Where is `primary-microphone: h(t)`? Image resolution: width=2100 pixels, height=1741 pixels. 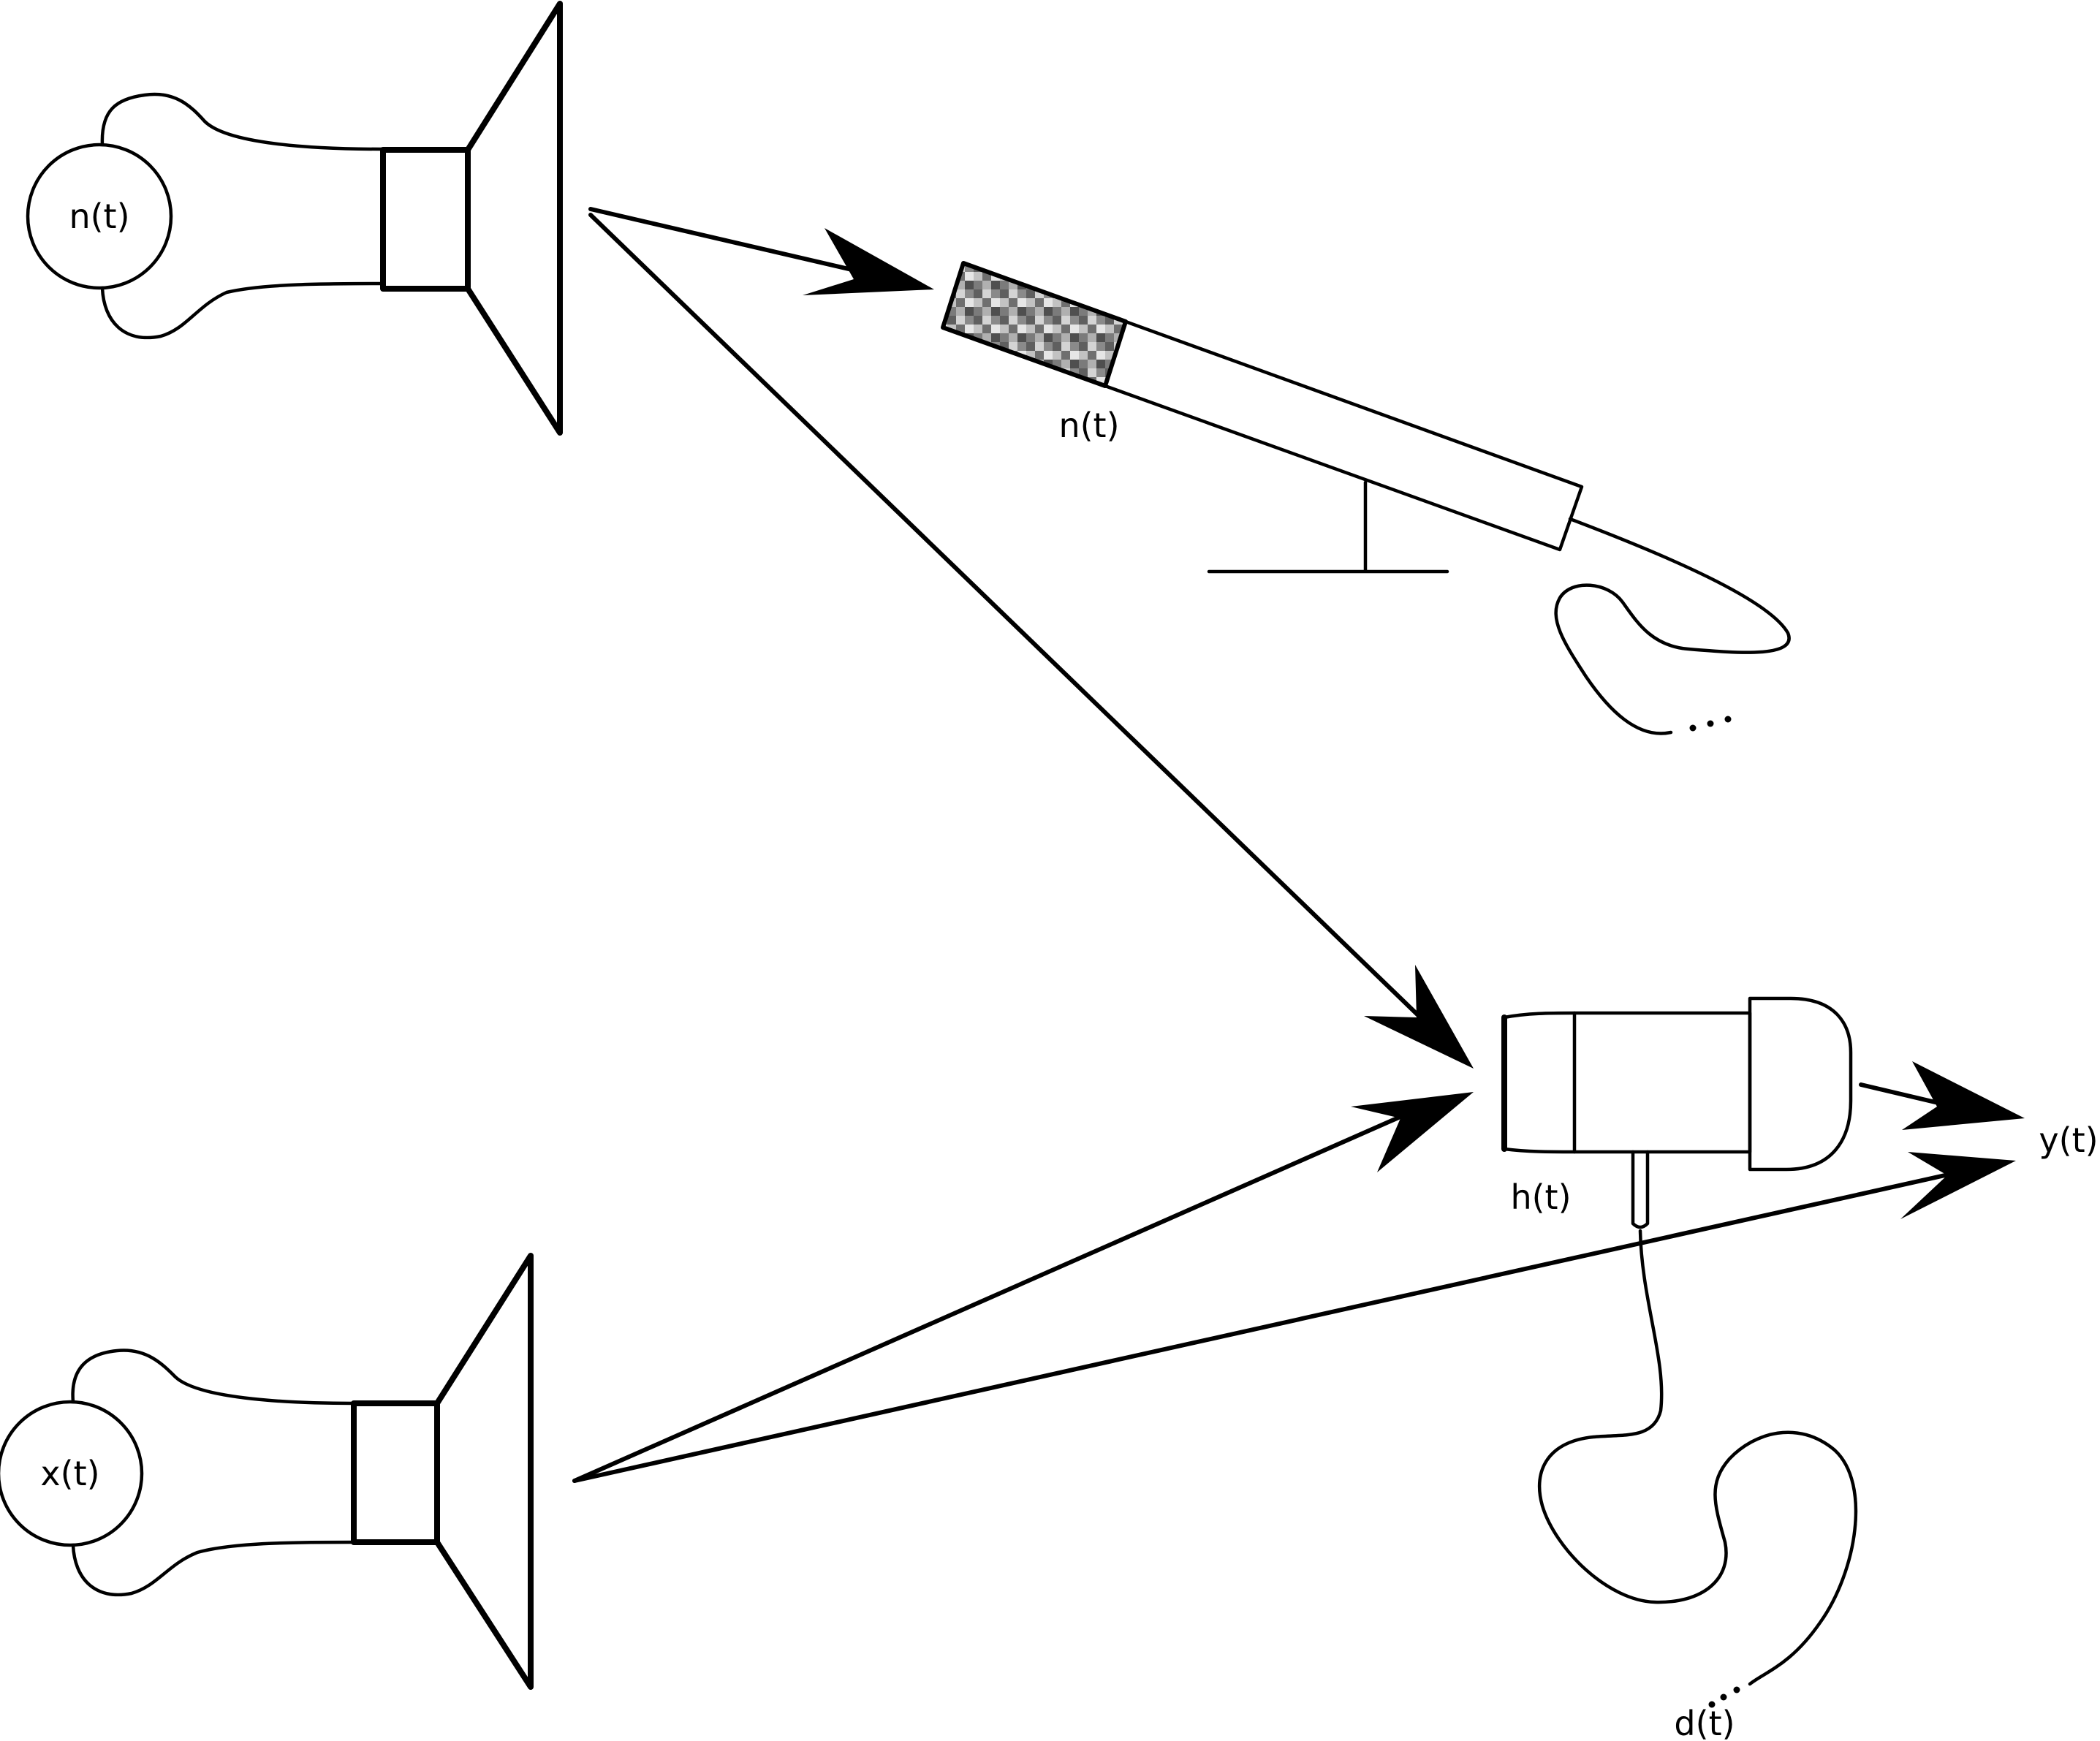
primary-microphone: h(t) is located at coordinates (1679, 1352).